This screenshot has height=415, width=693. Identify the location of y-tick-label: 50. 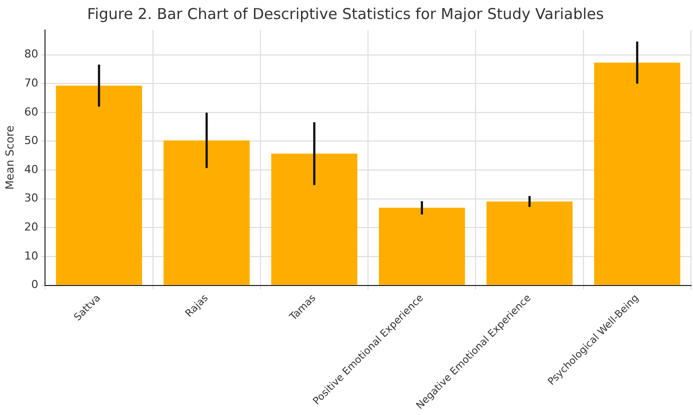
(31, 141).